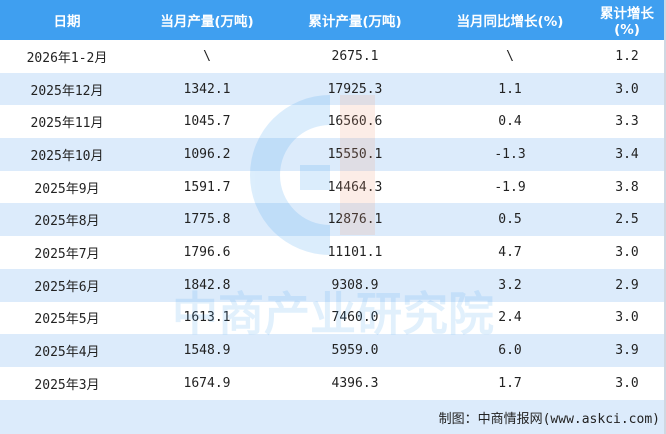 This screenshot has height=434, width=666. I want to click on table-cell: 4396.3, so click(355, 383).